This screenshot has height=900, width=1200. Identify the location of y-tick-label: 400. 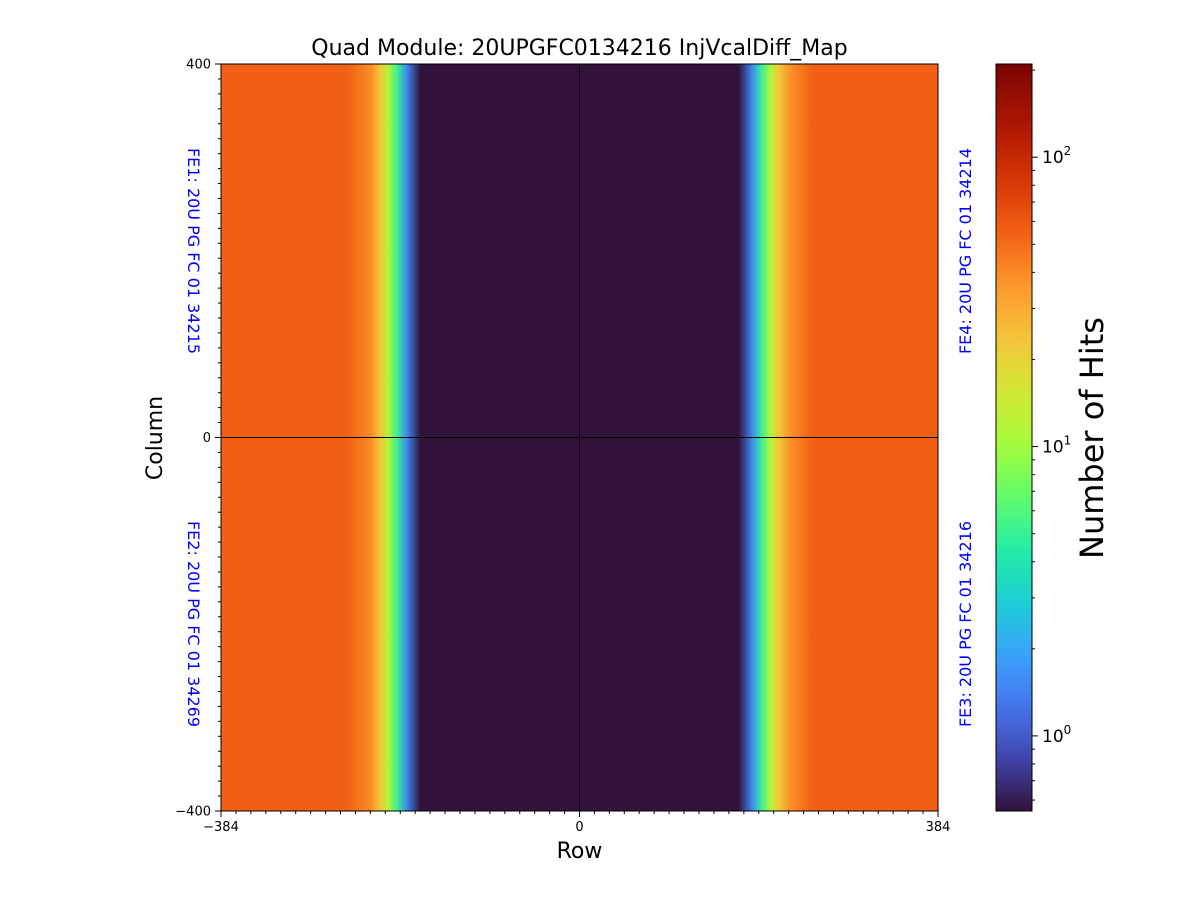
(198, 65).